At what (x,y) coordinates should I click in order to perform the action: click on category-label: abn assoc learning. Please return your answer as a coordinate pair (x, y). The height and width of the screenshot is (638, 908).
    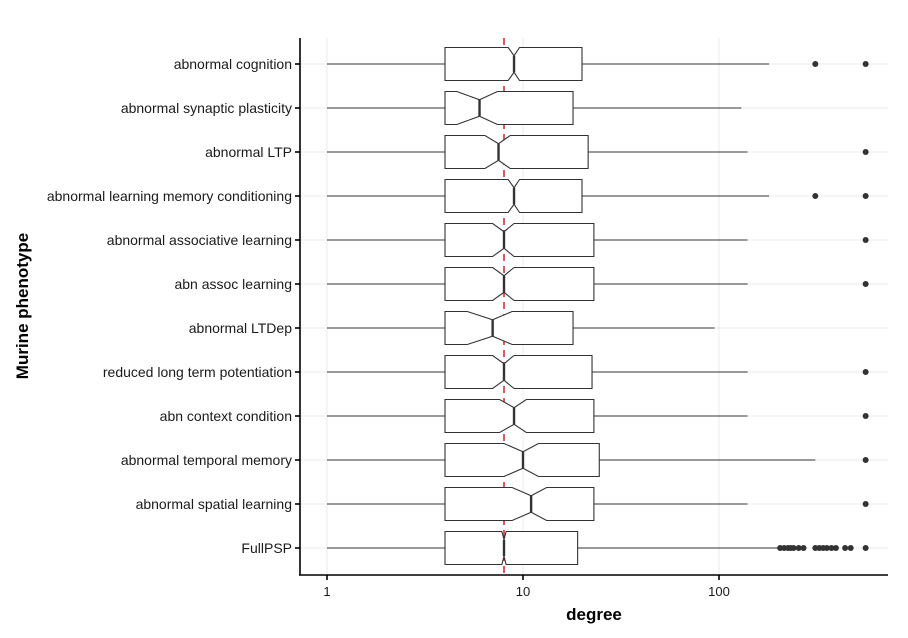
    Looking at the image, I should click on (233, 284).